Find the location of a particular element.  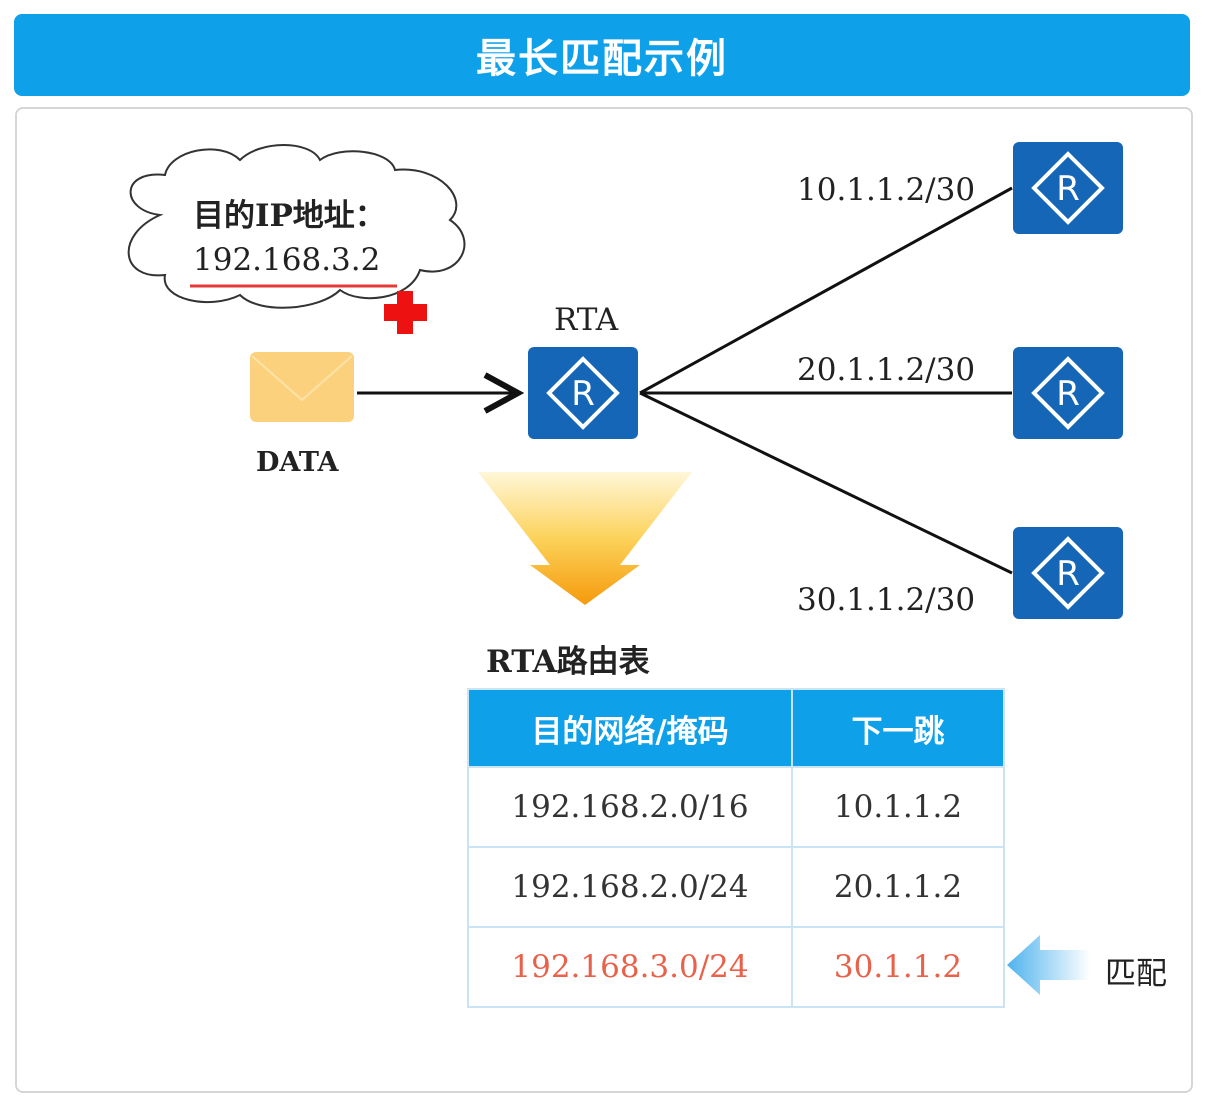

packet-label: DATA is located at coordinates (297, 462).